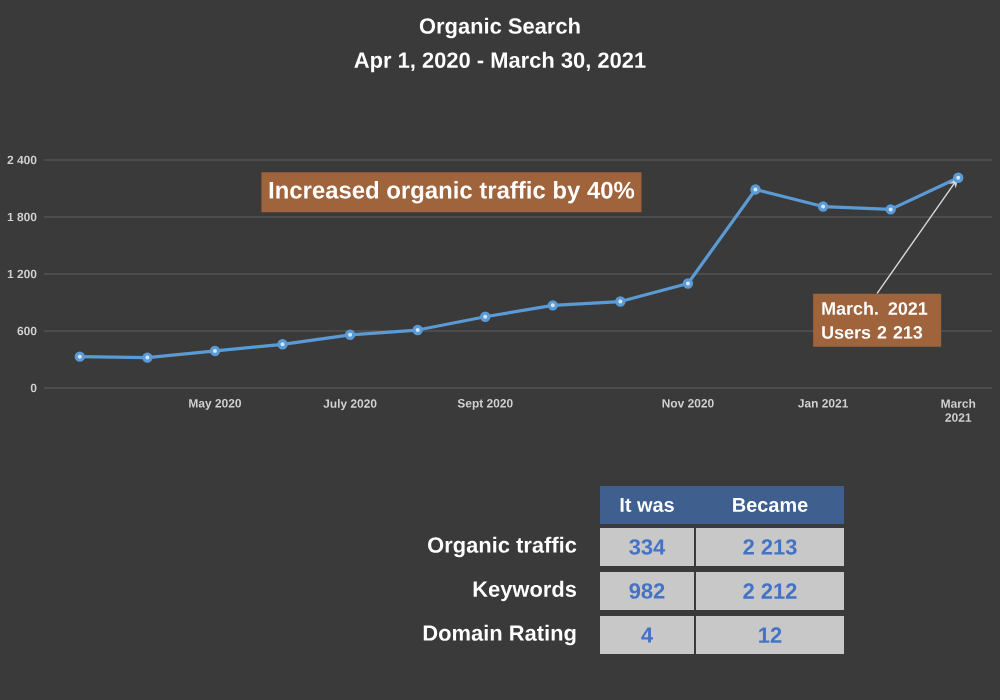 The height and width of the screenshot is (700, 1000). I want to click on text: Organic traffic, so click(502, 547).